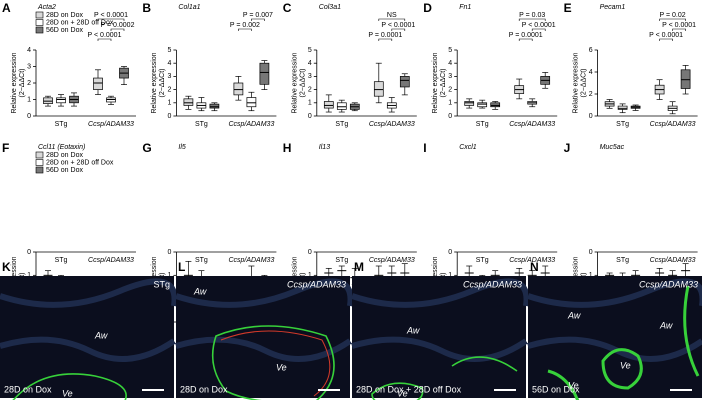 This screenshot has width=702, height=400. I want to click on chart-title: Il13, so click(324, 147).